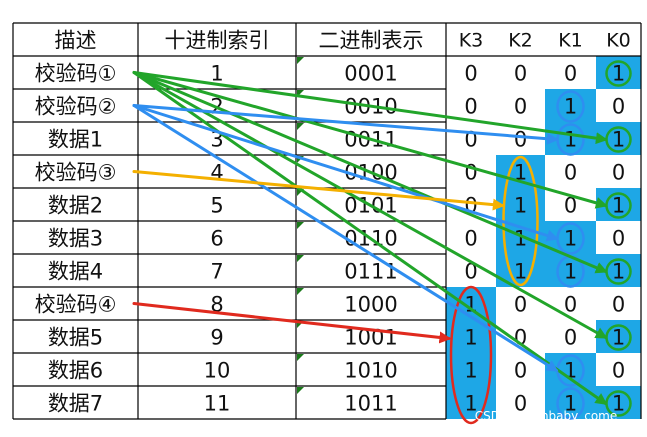  What do you see at coordinates (216, 239) in the screenshot?
I see `row-decimal-index: 6` at bounding box center [216, 239].